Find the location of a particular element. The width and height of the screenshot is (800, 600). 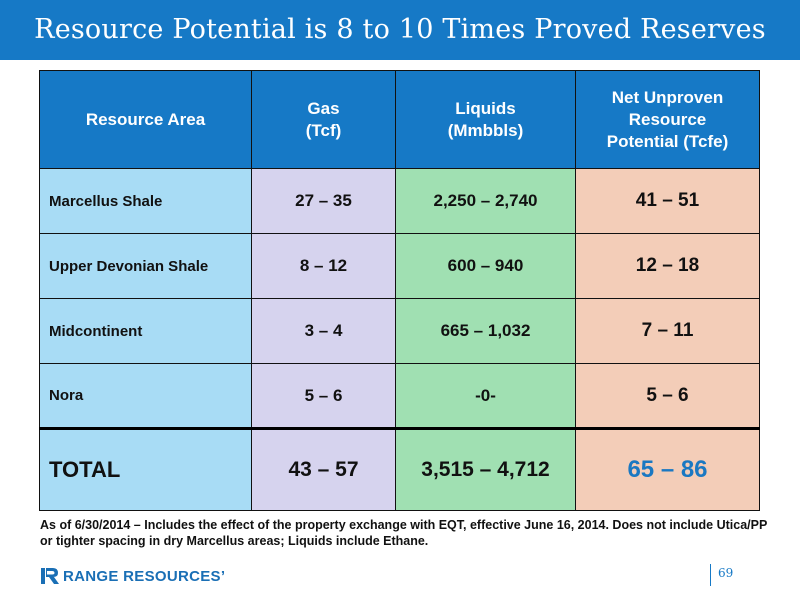

table-row: Nora 5 – 6 -0- 5 – 6 is located at coordinates (399, 396).